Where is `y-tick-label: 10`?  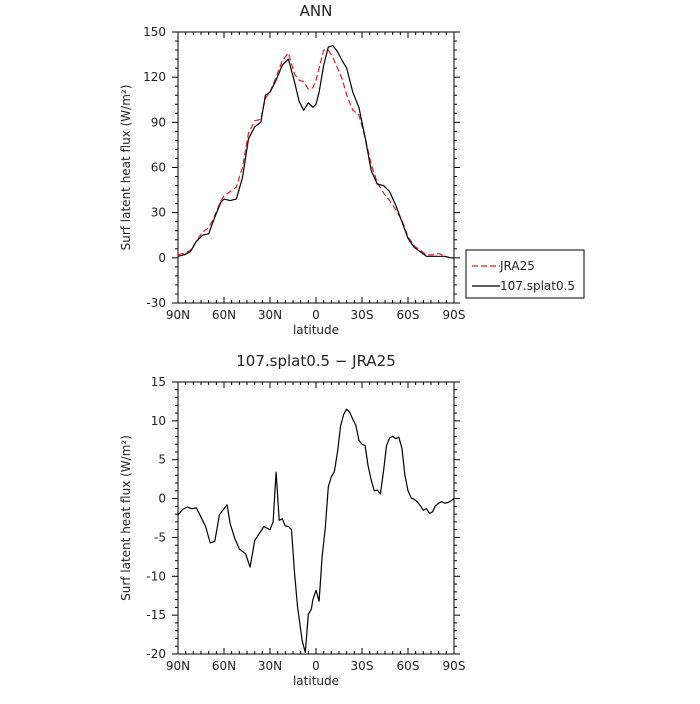 y-tick-label: 10 is located at coordinates (158, 421).